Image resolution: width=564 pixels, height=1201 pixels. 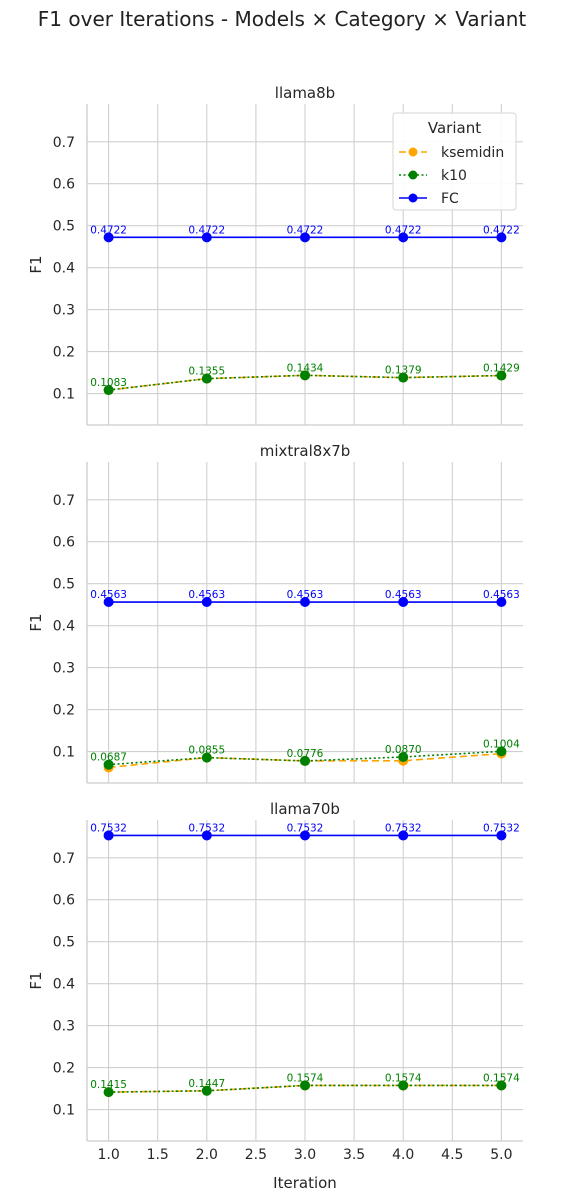 What do you see at coordinates (305, 754) in the screenshot?
I see `data-label-k10: 0.0776` at bounding box center [305, 754].